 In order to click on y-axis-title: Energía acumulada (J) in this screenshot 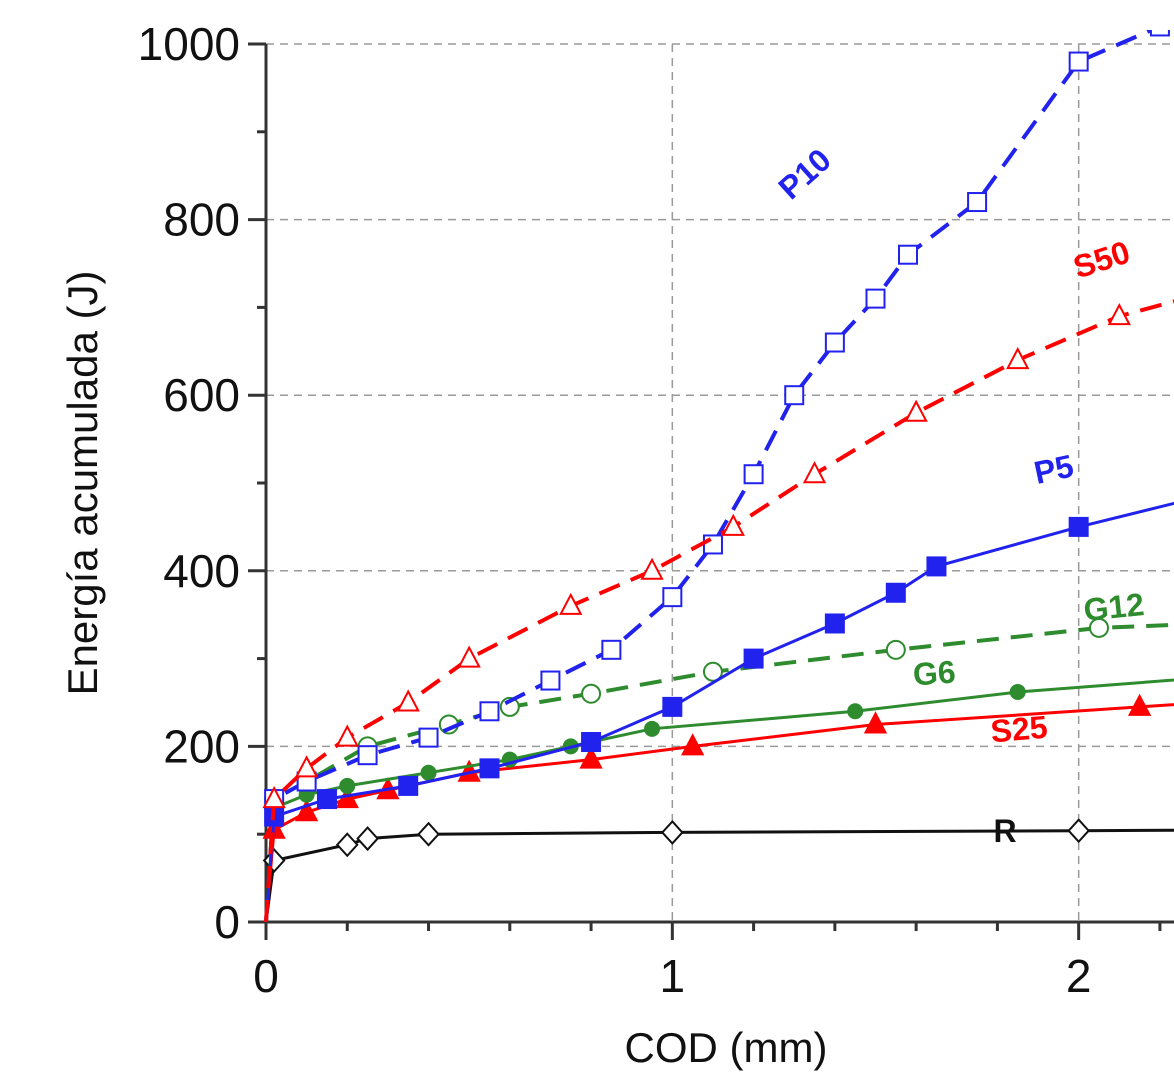, I will do `click(82, 483)`.